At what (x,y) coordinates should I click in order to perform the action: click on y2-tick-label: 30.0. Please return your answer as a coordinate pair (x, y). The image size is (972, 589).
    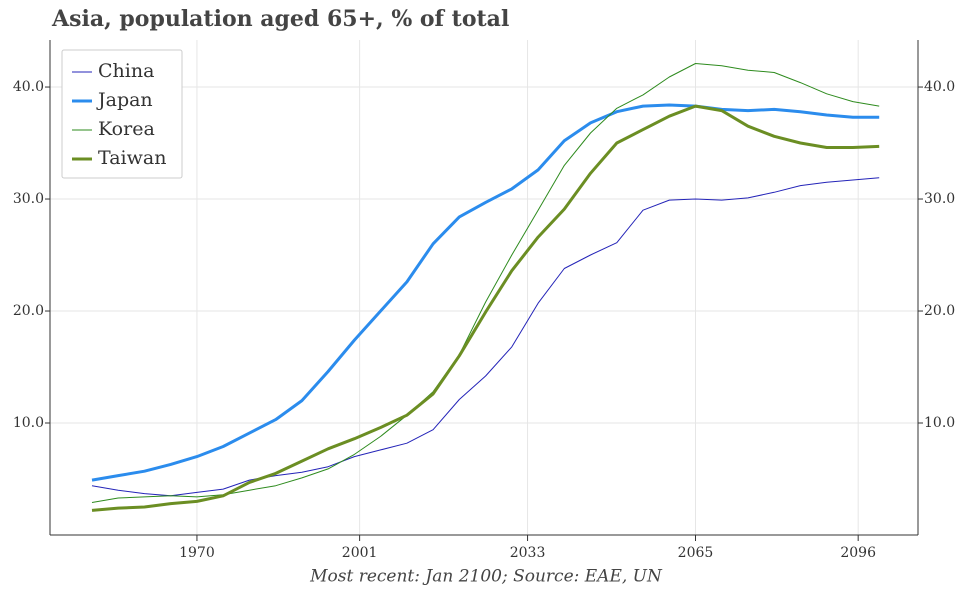
    Looking at the image, I should click on (939, 199).